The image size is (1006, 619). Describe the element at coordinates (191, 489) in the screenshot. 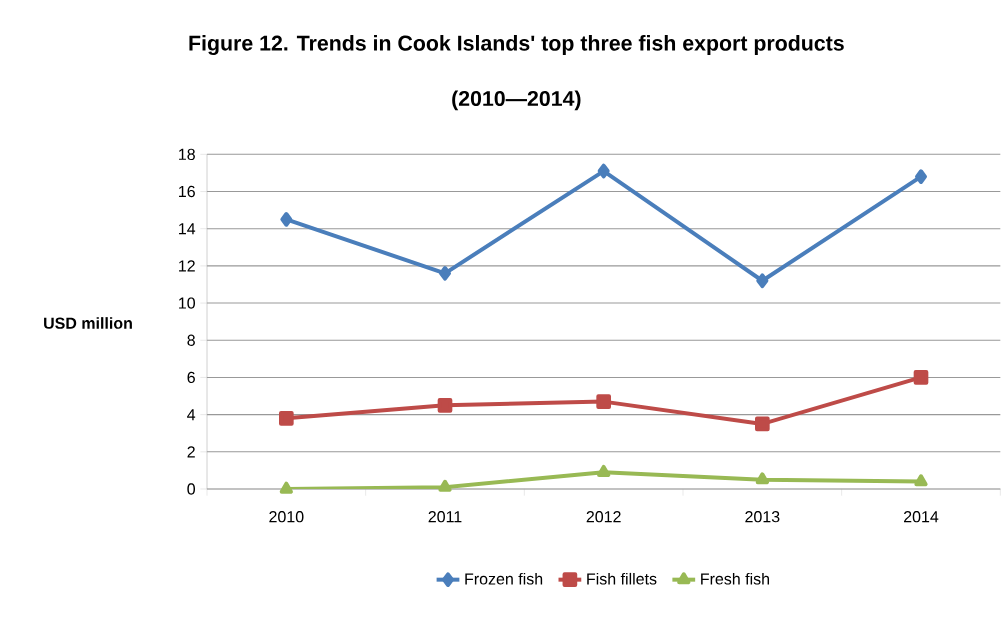

I see `y-tick-label: 0` at that location.